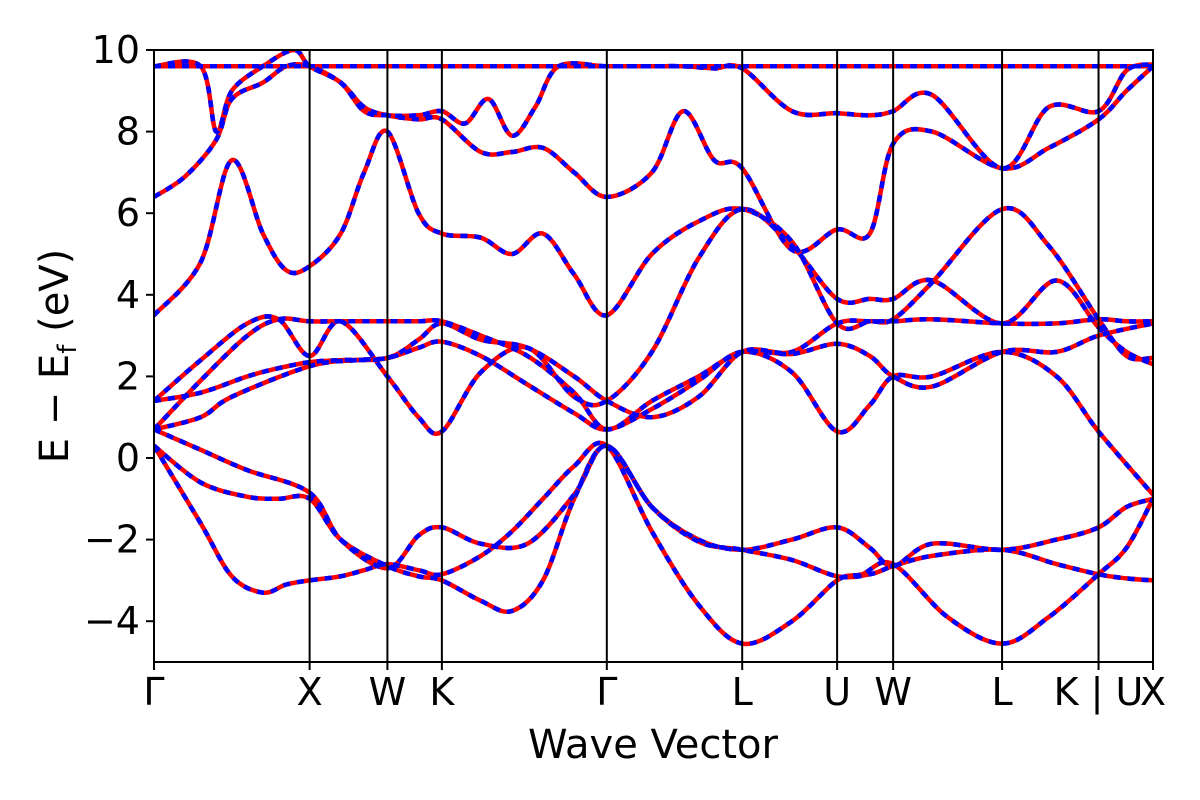 The width and height of the screenshot is (1200, 800). I want to click on x-tick-label-10: X, so click(1153, 692).